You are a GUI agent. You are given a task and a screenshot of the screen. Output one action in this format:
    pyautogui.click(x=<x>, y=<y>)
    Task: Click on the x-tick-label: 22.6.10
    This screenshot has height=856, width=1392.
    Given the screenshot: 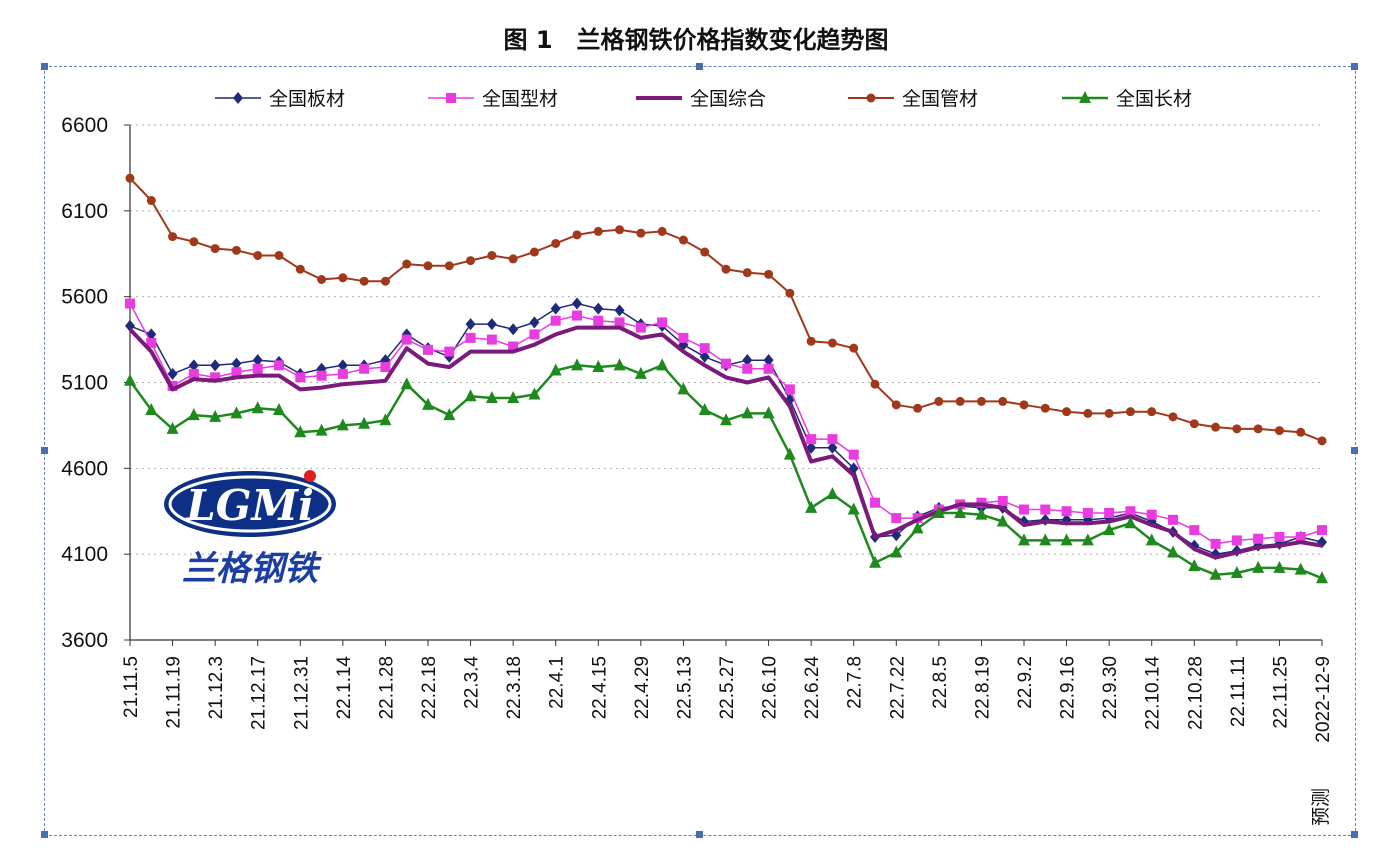 What is the action you would take?
    pyautogui.click(x=770, y=687)
    